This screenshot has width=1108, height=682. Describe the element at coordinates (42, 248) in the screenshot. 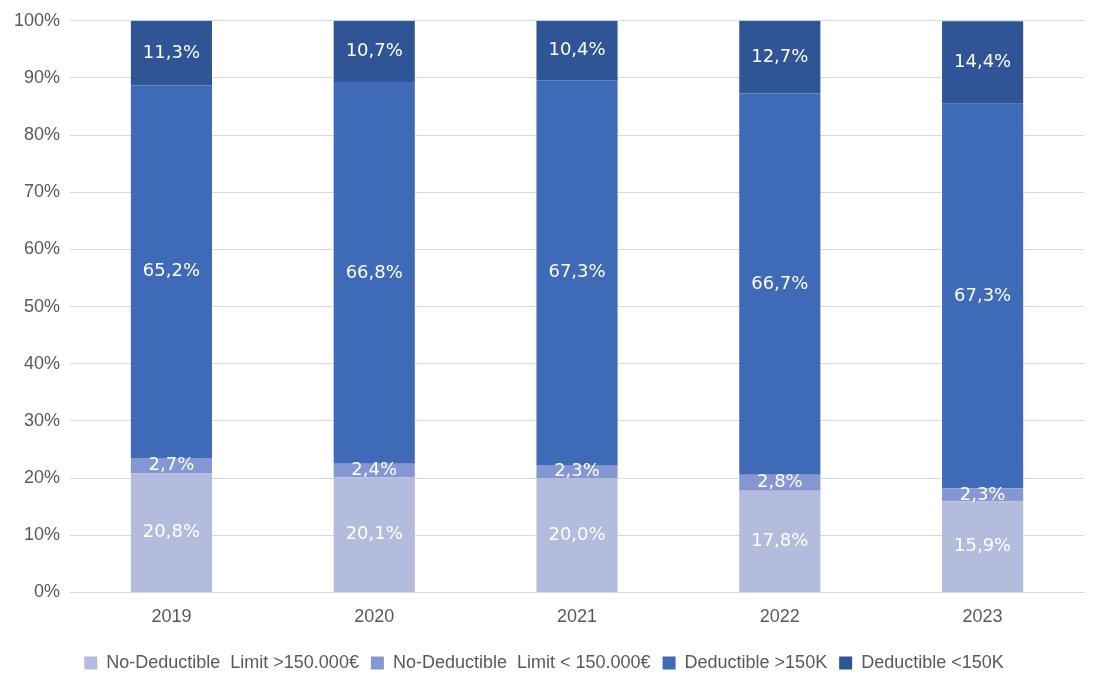

I see `y-tick-label: 60%` at that location.